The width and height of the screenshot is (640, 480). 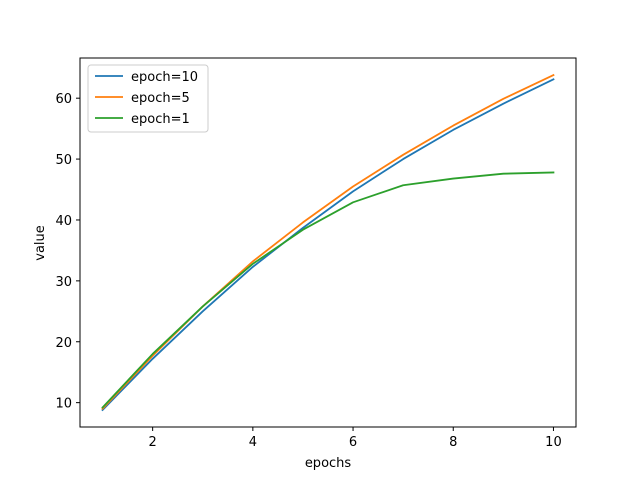 What do you see at coordinates (63, 343) in the screenshot?
I see `y-tick-label: 20` at bounding box center [63, 343].